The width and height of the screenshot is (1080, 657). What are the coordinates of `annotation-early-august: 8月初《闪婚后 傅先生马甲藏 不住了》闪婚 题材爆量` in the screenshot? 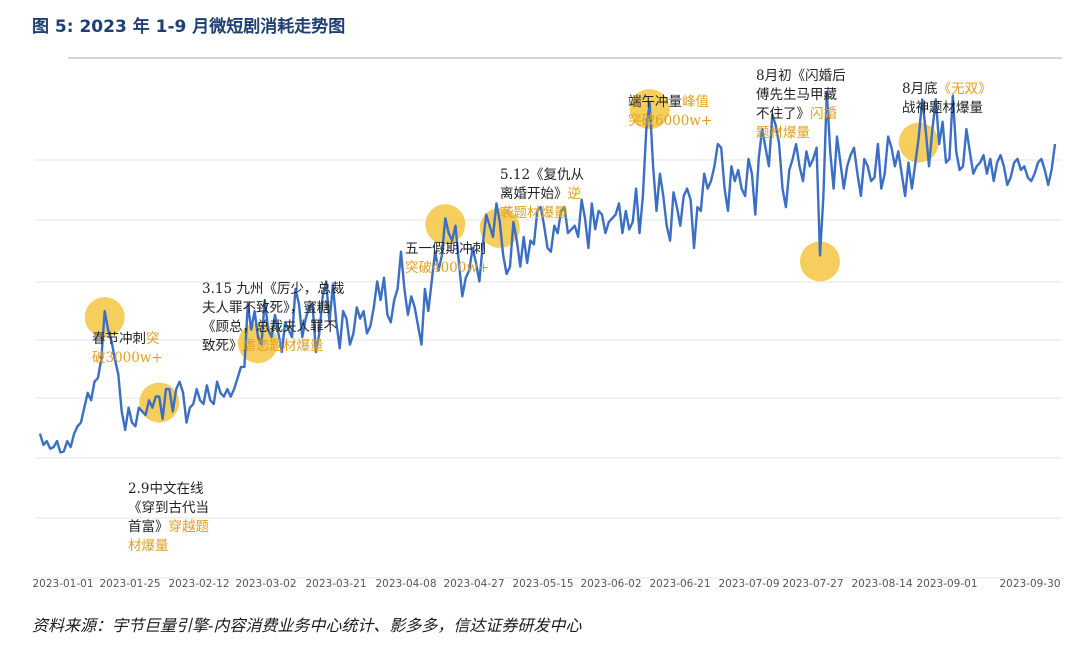 It's located at (801, 105).